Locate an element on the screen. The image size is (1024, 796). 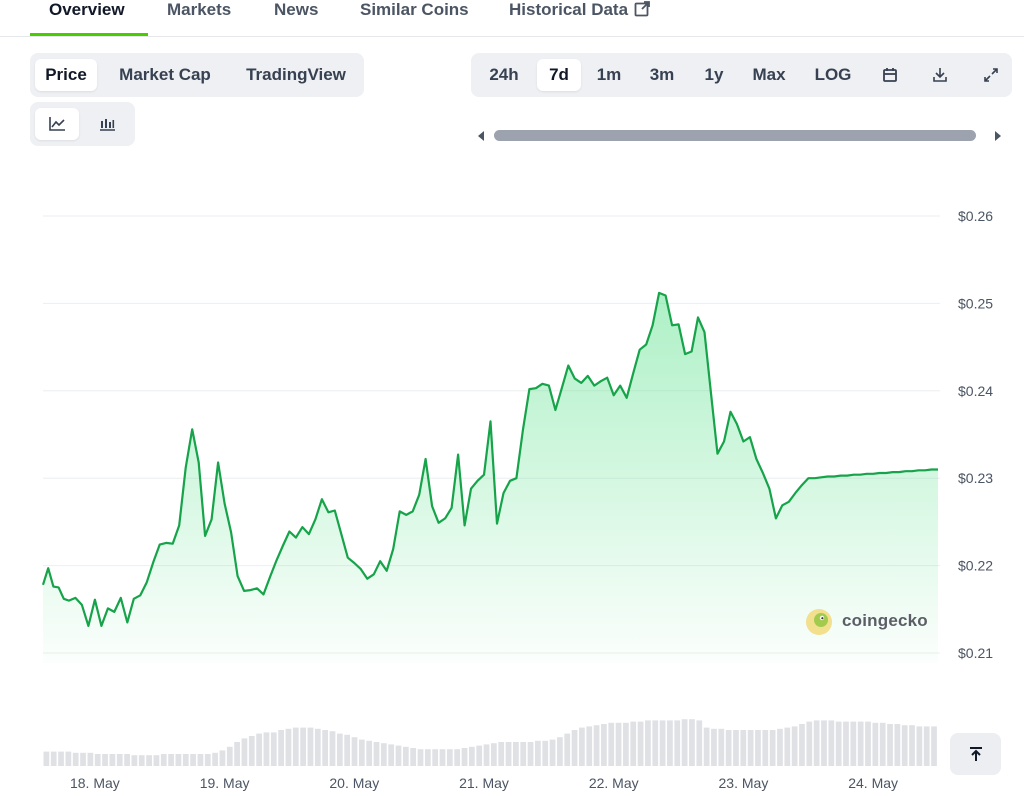
price-tab: Price is located at coordinates (66, 75).